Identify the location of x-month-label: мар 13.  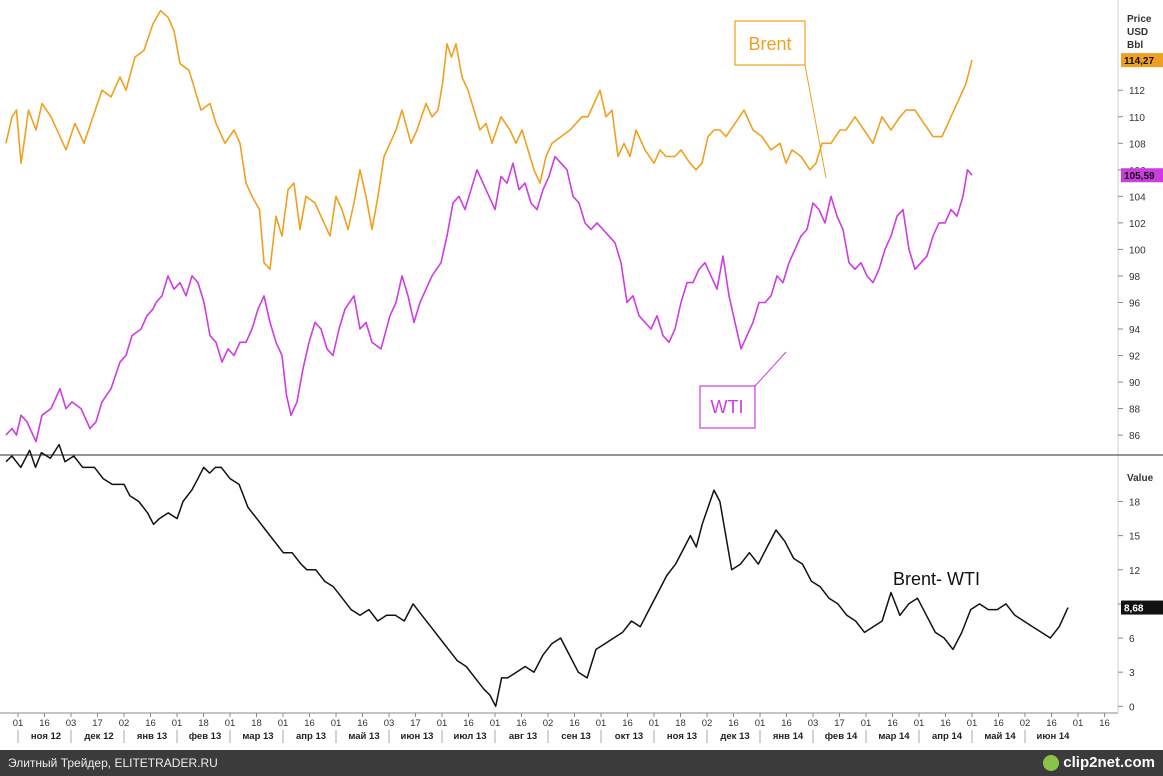
(257, 736).